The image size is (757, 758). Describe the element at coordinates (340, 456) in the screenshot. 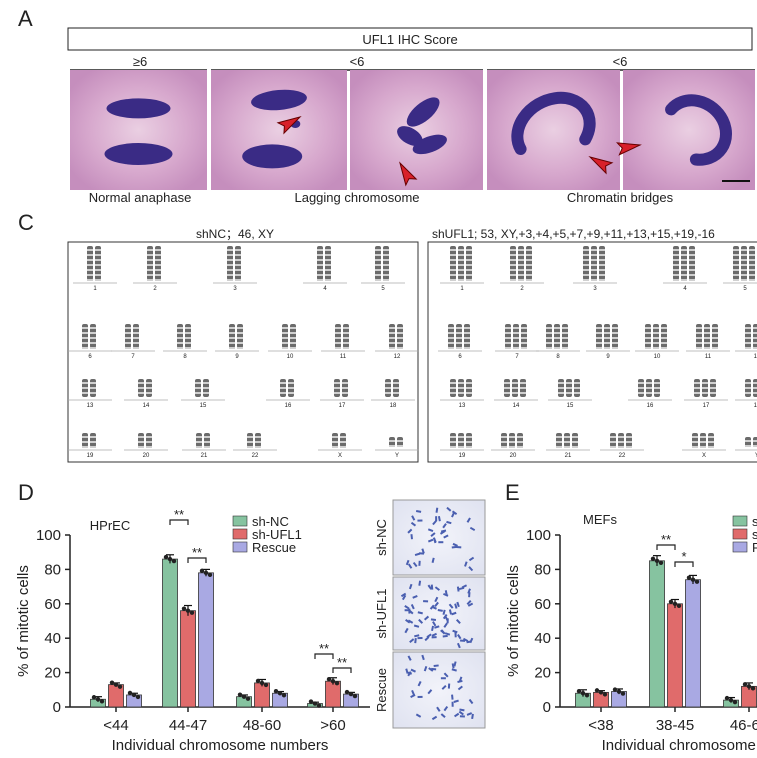

I see `chromosome-label: X` at that location.